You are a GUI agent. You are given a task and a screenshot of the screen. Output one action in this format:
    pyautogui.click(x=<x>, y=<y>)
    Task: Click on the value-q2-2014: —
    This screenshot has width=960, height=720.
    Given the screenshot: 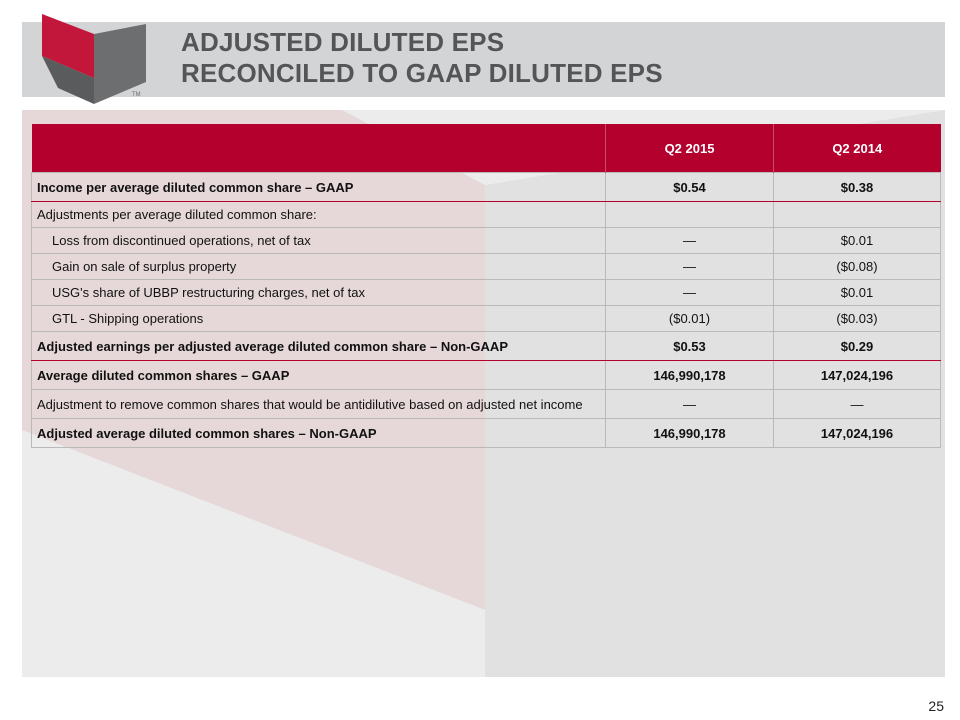 What is the action you would take?
    pyautogui.click(x=857, y=404)
    